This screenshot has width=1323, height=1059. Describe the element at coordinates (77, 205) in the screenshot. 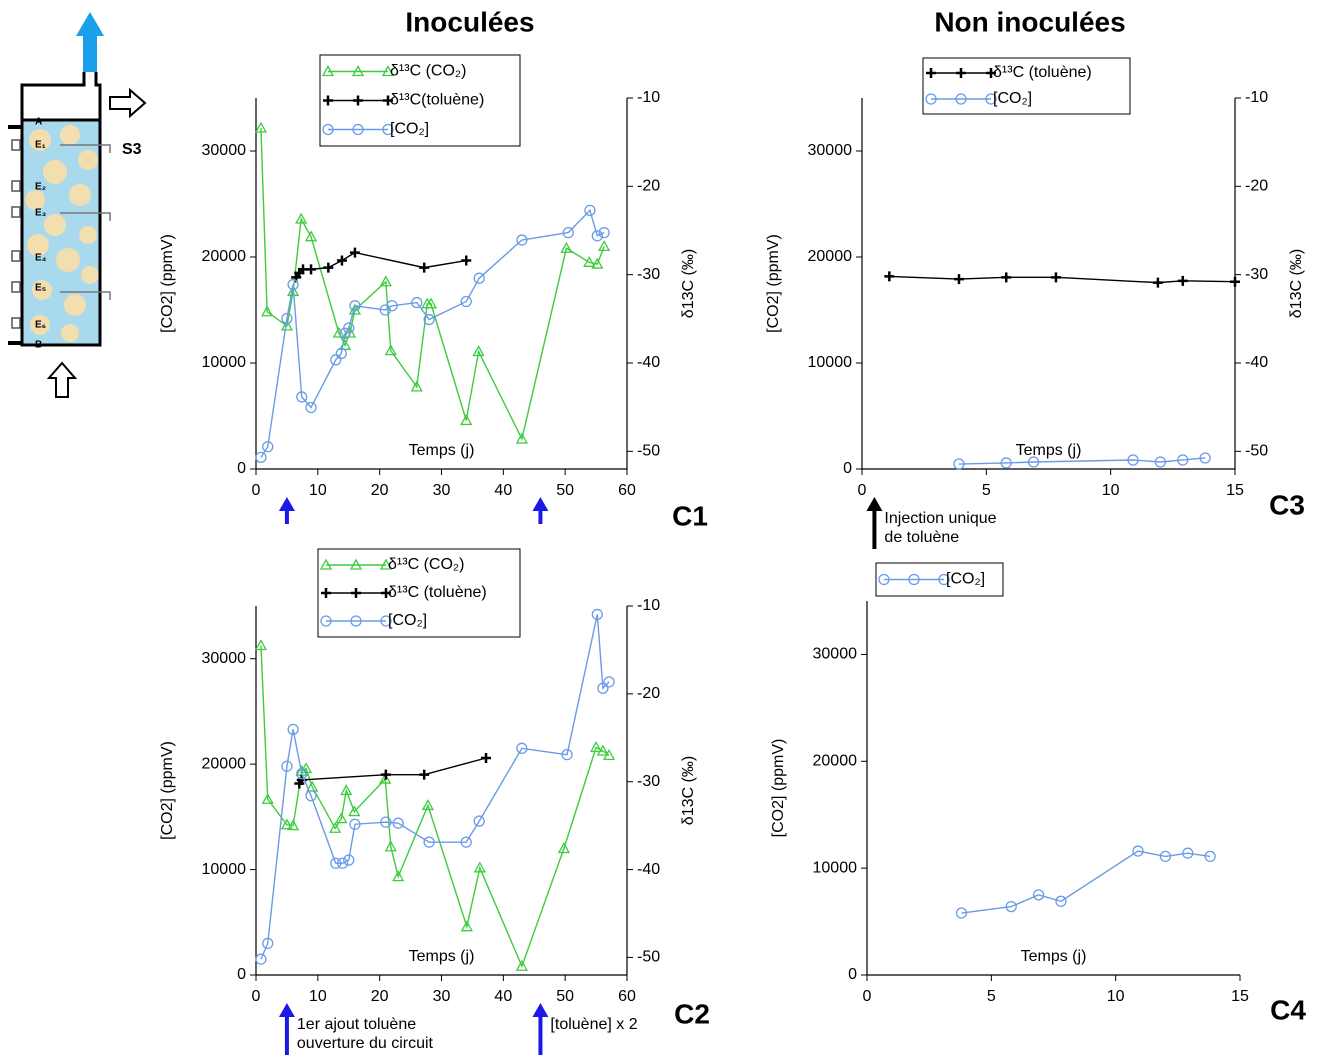

I see `reactor-diagram: A E₁ E₂ E₃ E₄ E₅ E₆ B S3` at that location.